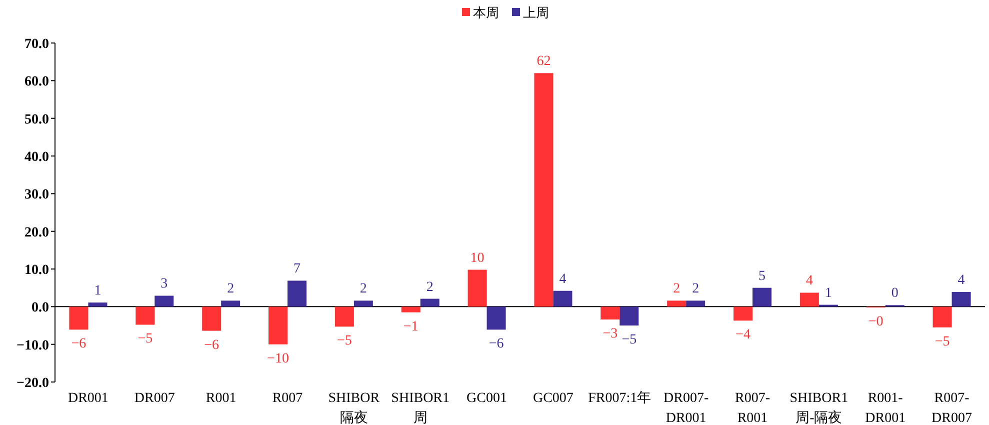  What do you see at coordinates (686, 408) in the screenshot?
I see `category-label: DR007-DR001` at bounding box center [686, 408].